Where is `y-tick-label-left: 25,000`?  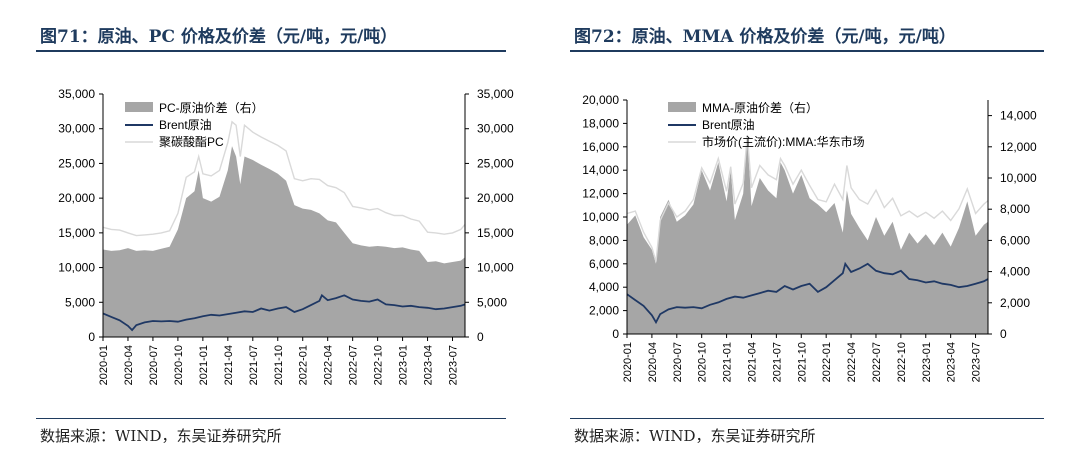
y-tick-label-left: 25,000 is located at coordinates (76, 163).